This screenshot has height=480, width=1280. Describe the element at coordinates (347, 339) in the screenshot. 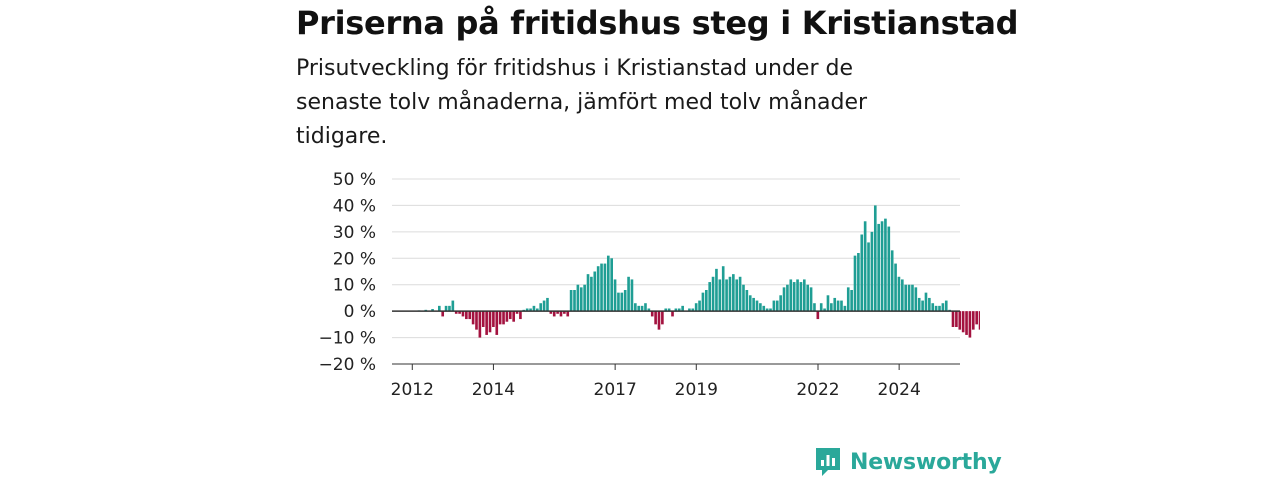

I see `y-tick-label: −10 %` at that location.